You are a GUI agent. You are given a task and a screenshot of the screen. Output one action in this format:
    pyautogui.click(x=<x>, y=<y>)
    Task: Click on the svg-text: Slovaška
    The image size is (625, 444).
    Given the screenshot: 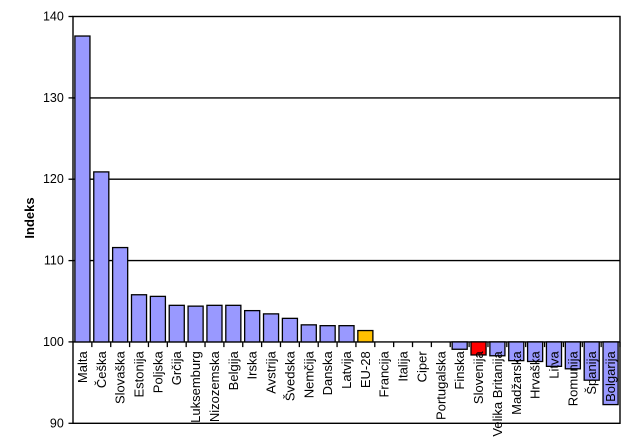 What is the action you would take?
    pyautogui.click(x=120, y=378)
    